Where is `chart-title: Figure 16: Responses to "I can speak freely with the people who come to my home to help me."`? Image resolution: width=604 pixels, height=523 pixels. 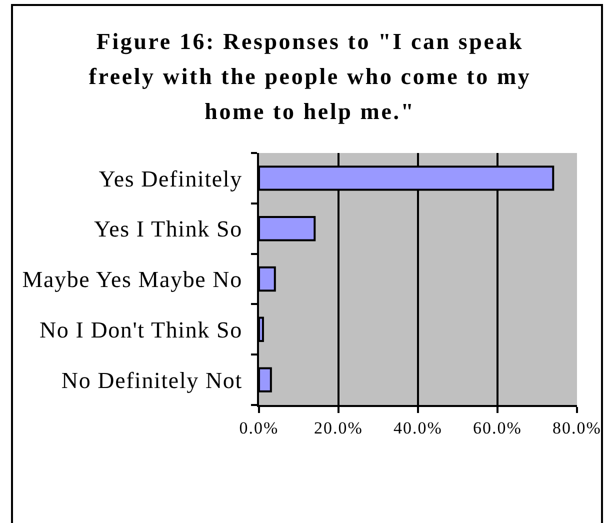
chart-title: Figure 16: Responses to "I can speak freely with the people who come to my home to help me." is located at coordinates (310, 77).